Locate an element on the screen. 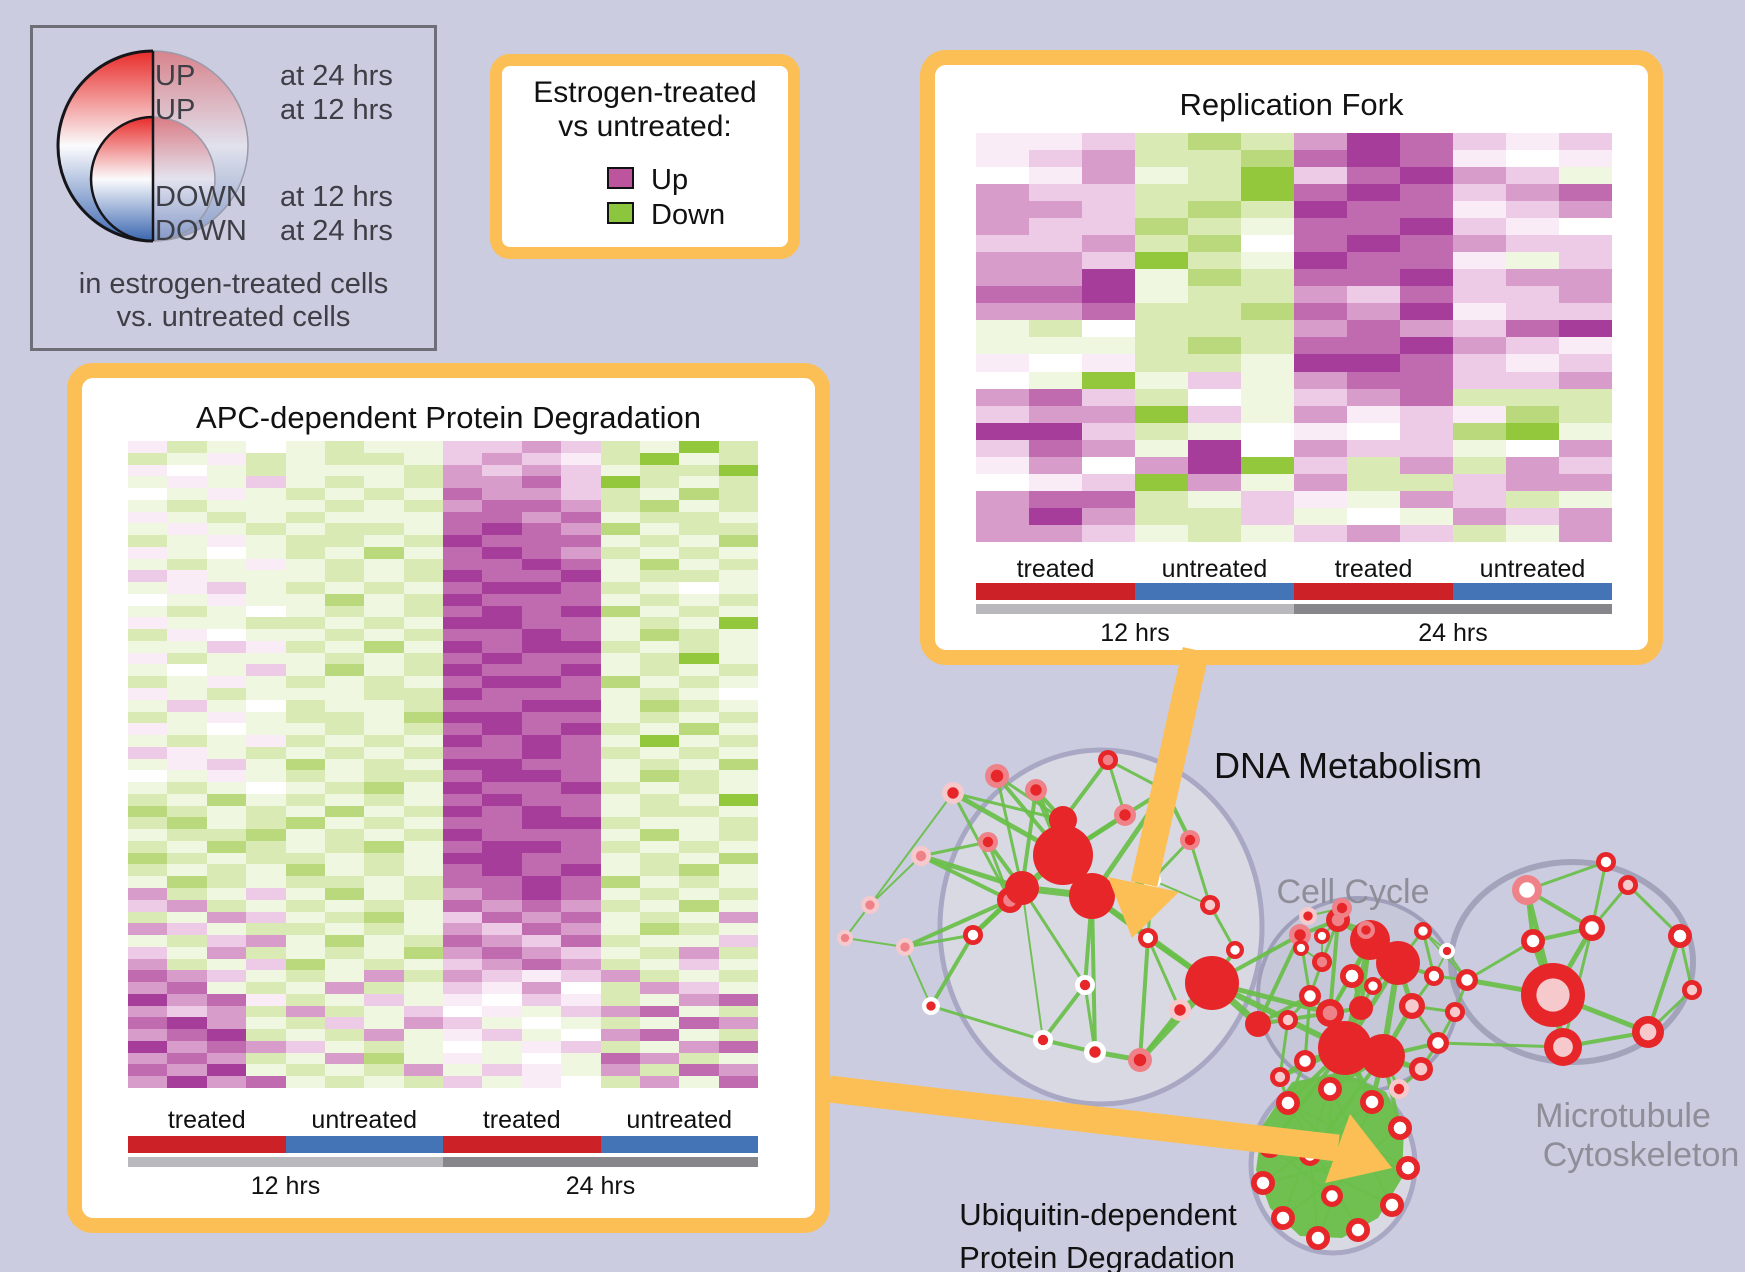 This screenshot has height=1279, width=1750. timepoint-labels: 12 hrs 24 hrs is located at coordinates (1294, 633).